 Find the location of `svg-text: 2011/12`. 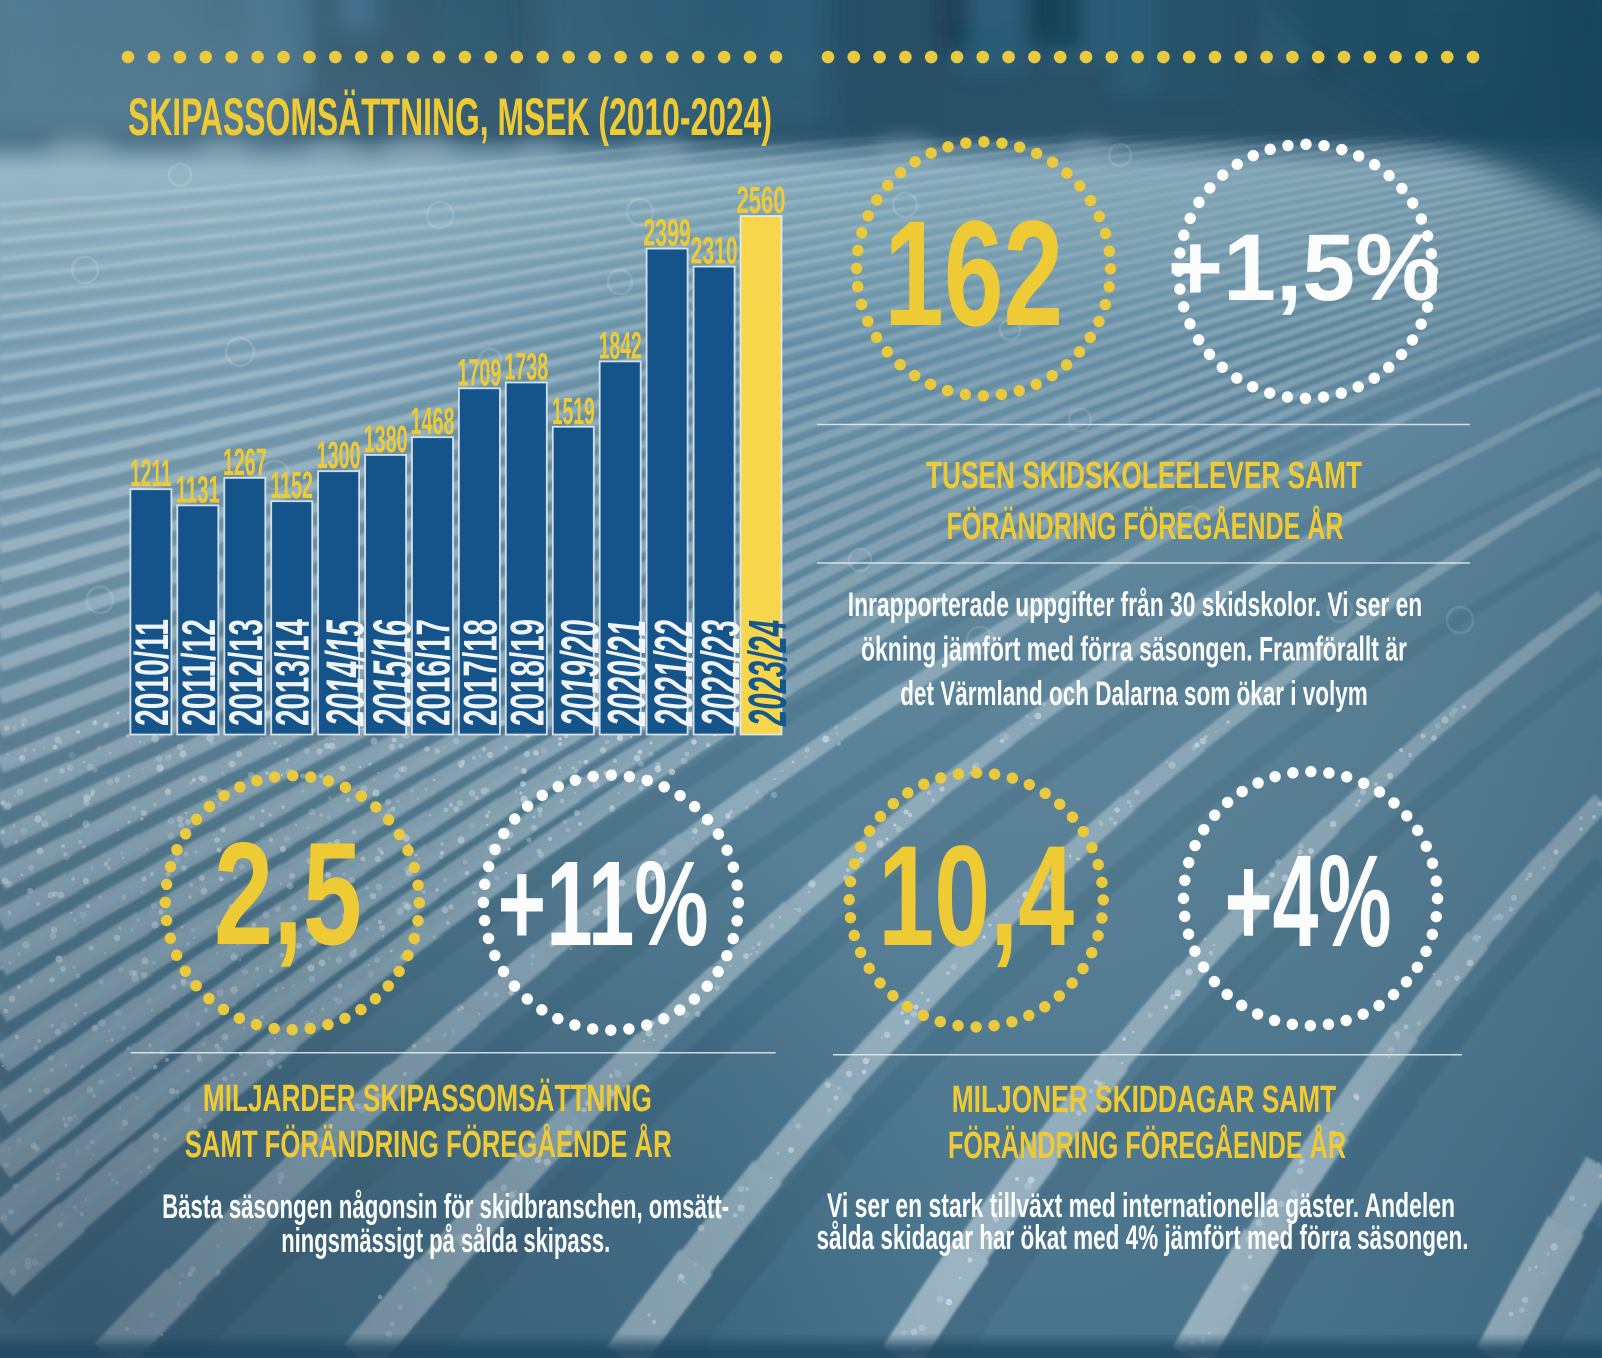

svg-text: 2011/12 is located at coordinates (198, 672).